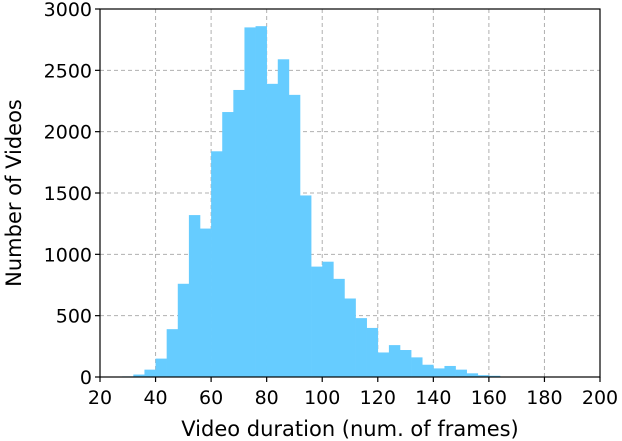  What do you see at coordinates (74, 317) in the screenshot?
I see `y-tick-label: 500` at bounding box center [74, 317].